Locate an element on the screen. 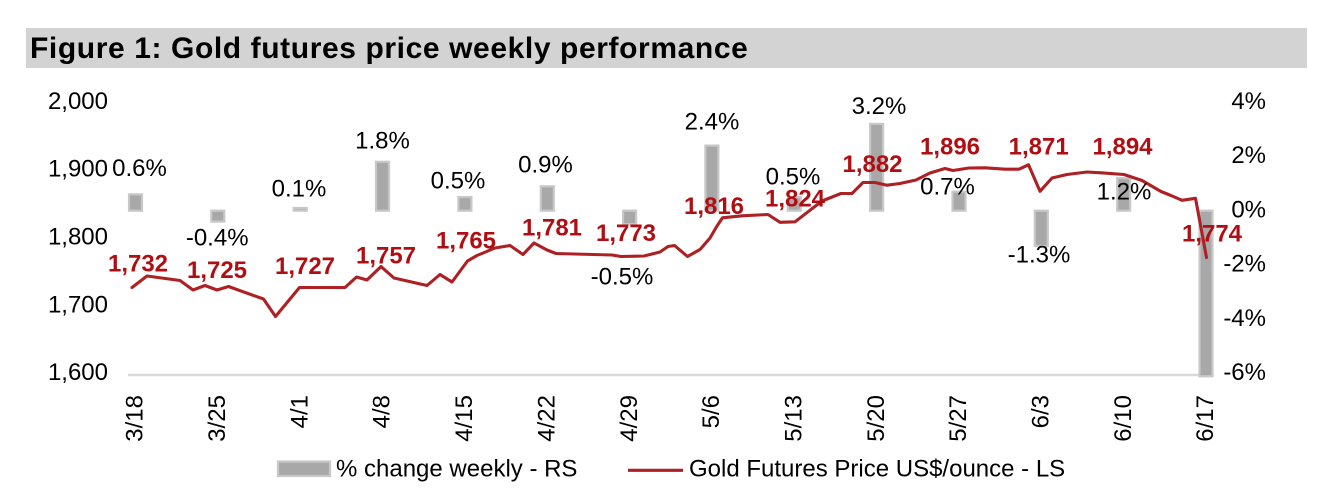 The width and height of the screenshot is (1333, 489). svg-text: -4% is located at coordinates (1244, 318).